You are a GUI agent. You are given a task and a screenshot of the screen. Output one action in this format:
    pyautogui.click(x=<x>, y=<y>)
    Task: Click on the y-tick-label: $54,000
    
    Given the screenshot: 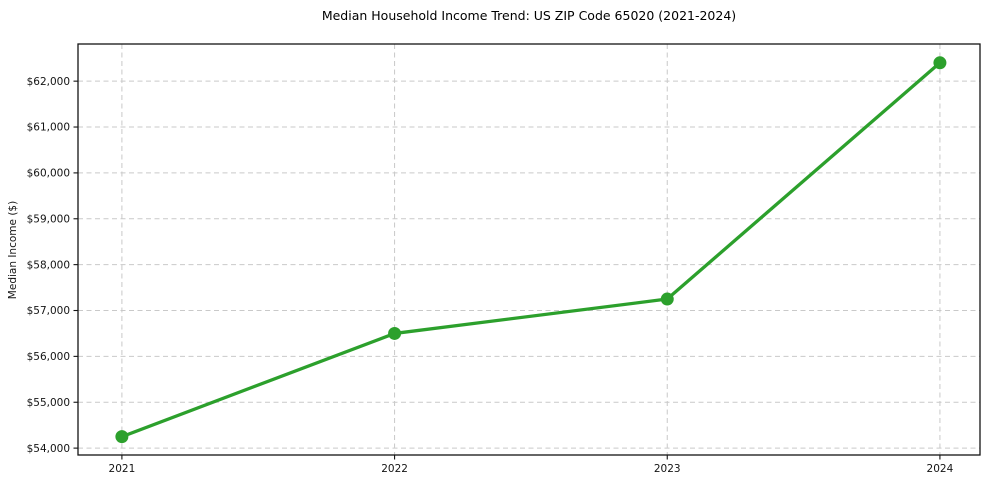 What is the action you would take?
    pyautogui.click(x=48, y=449)
    